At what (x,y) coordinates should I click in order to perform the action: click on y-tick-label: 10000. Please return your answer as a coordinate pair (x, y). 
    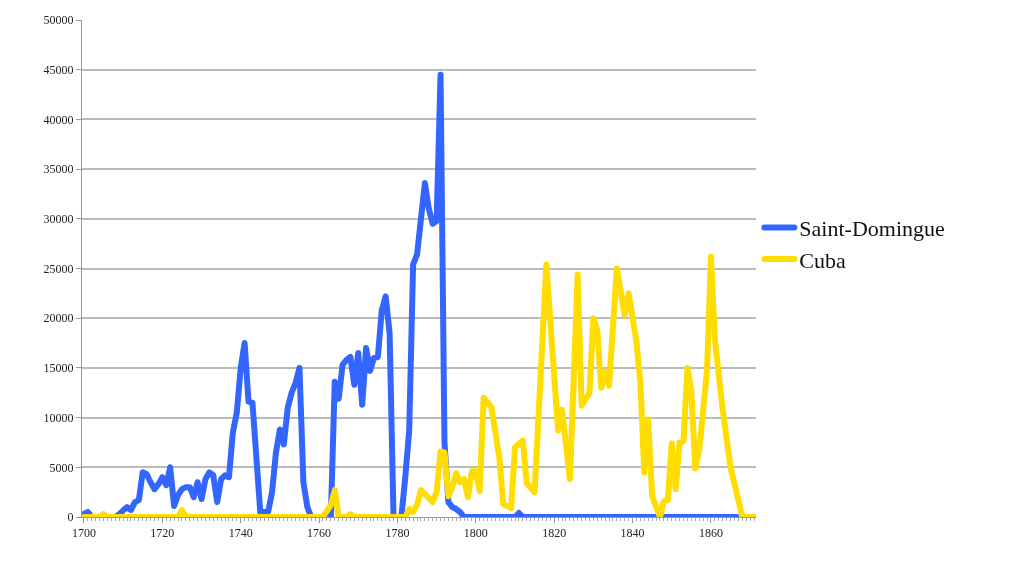
    Looking at the image, I should click on (58, 417).